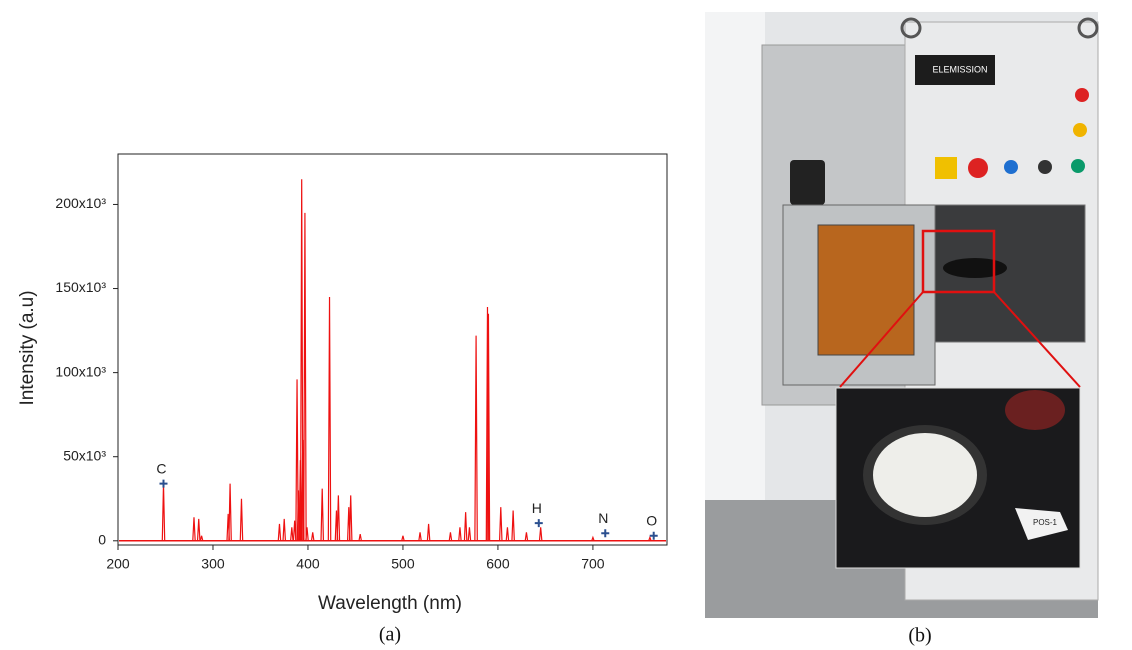 The width and height of the screenshot is (1132, 650). I want to click on annotation: N, so click(603, 518).